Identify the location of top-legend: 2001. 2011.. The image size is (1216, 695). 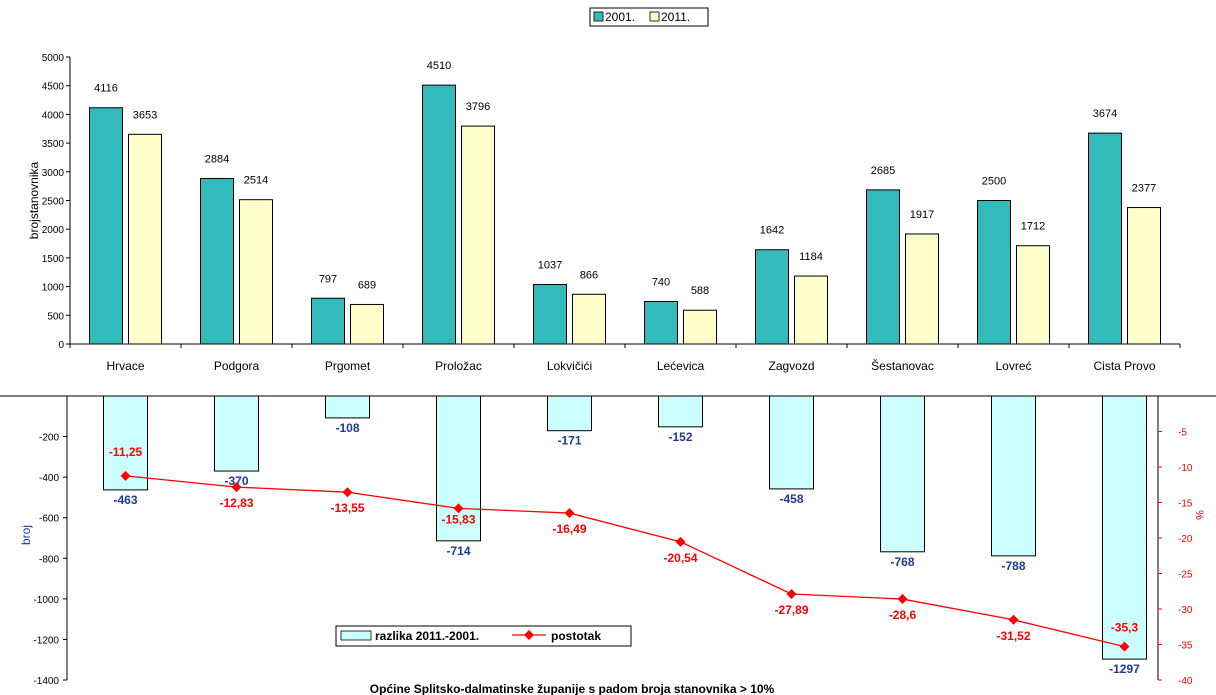
(649, 17).